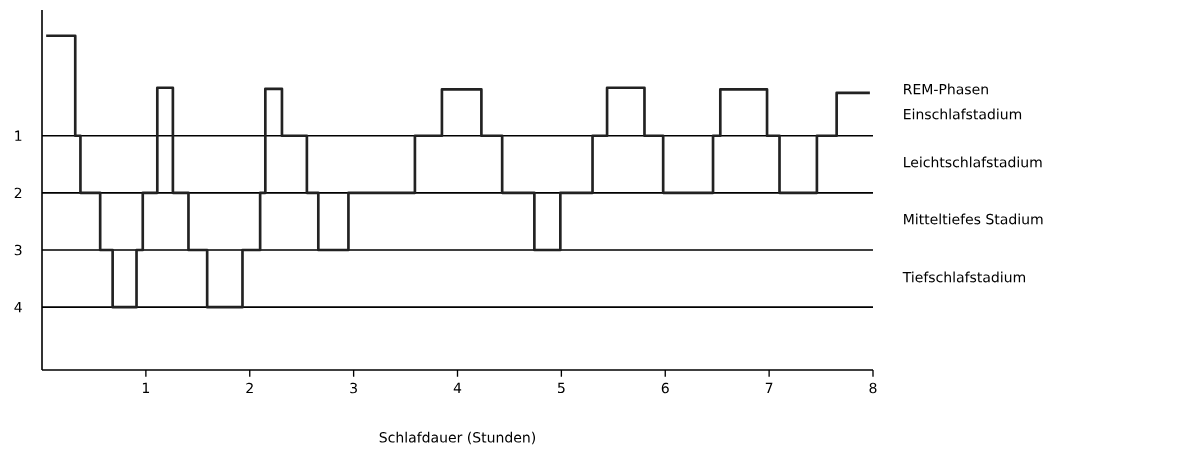 The image size is (1179, 461). Describe the element at coordinates (873, 388) in the screenshot. I see `x-tick-label: 8` at that location.